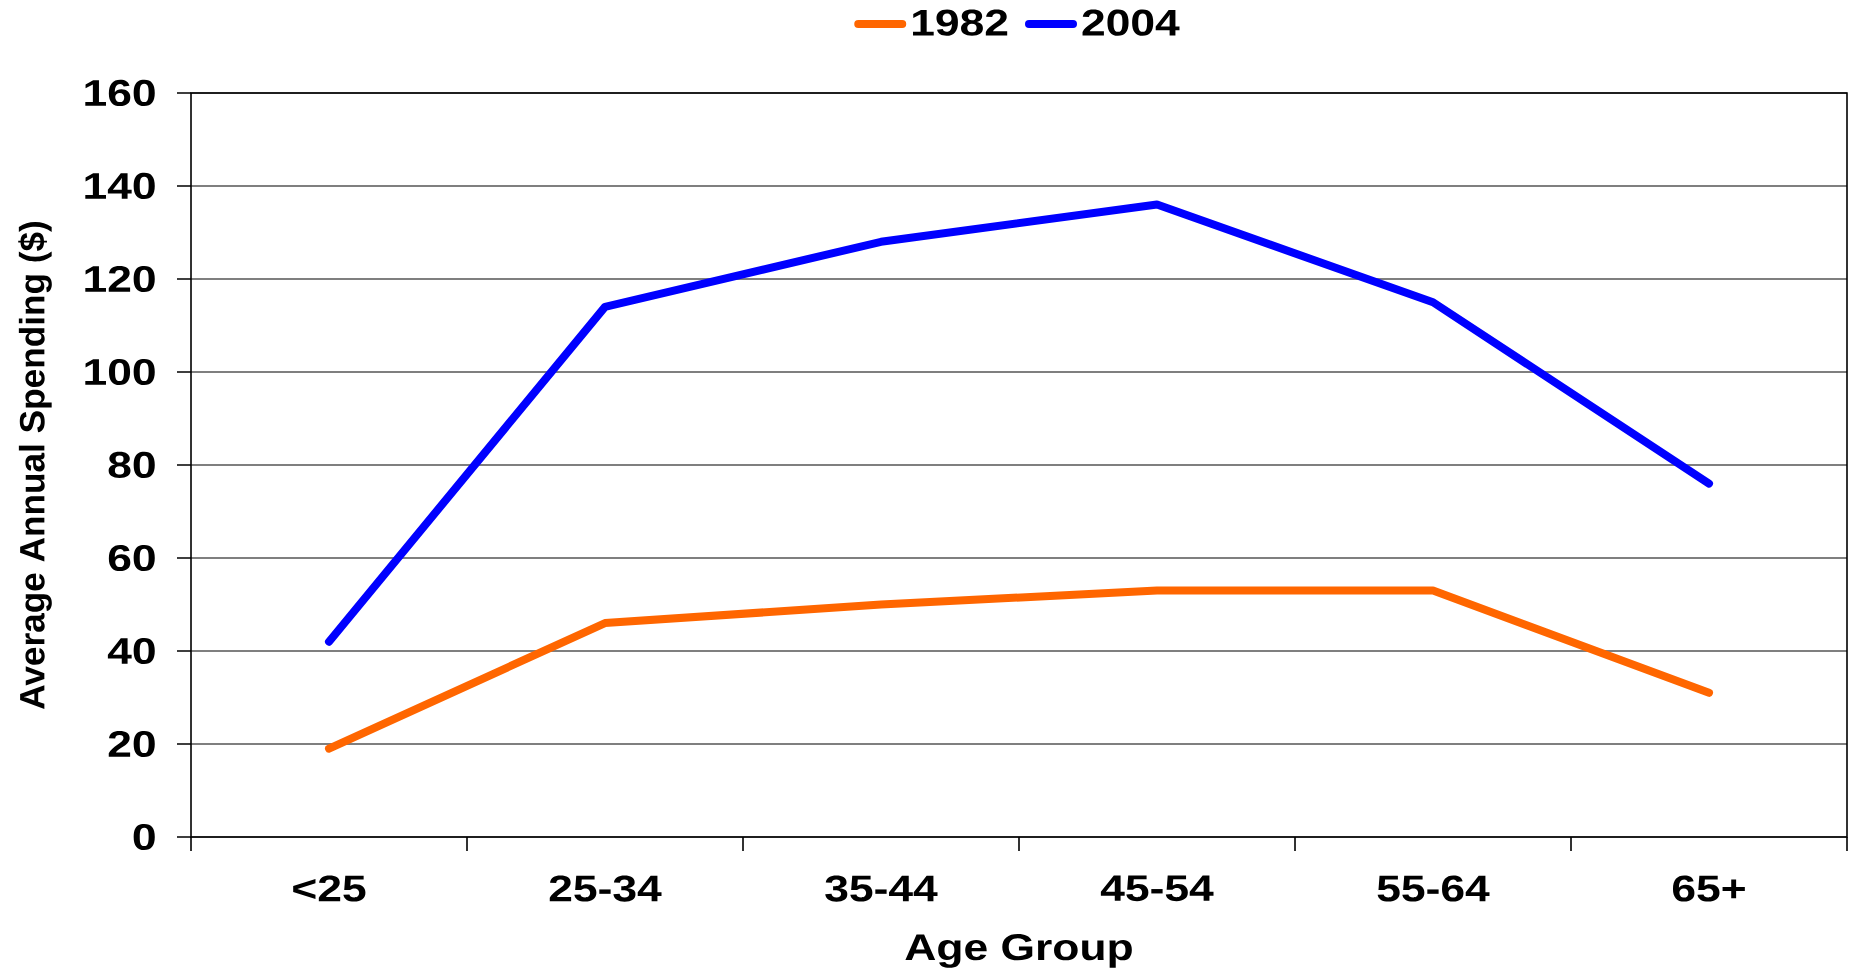  Describe the element at coordinates (131, 558) in the screenshot. I see `y-tick-label: 60` at that location.